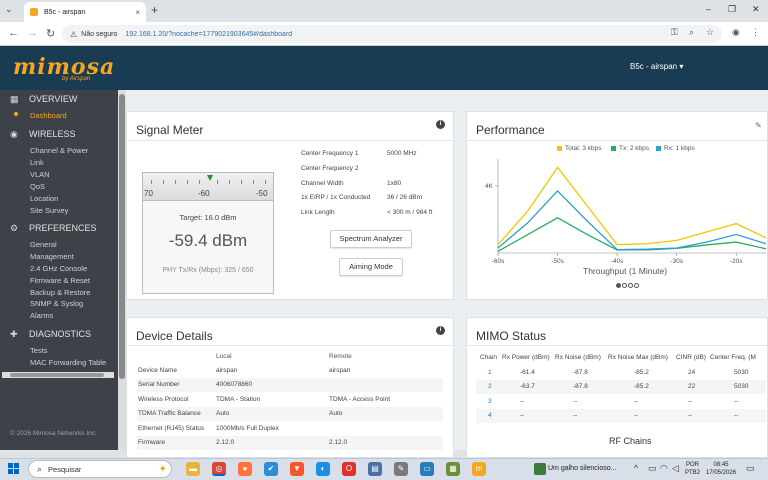  I want to click on remote-value: airspan, so click(340, 370).